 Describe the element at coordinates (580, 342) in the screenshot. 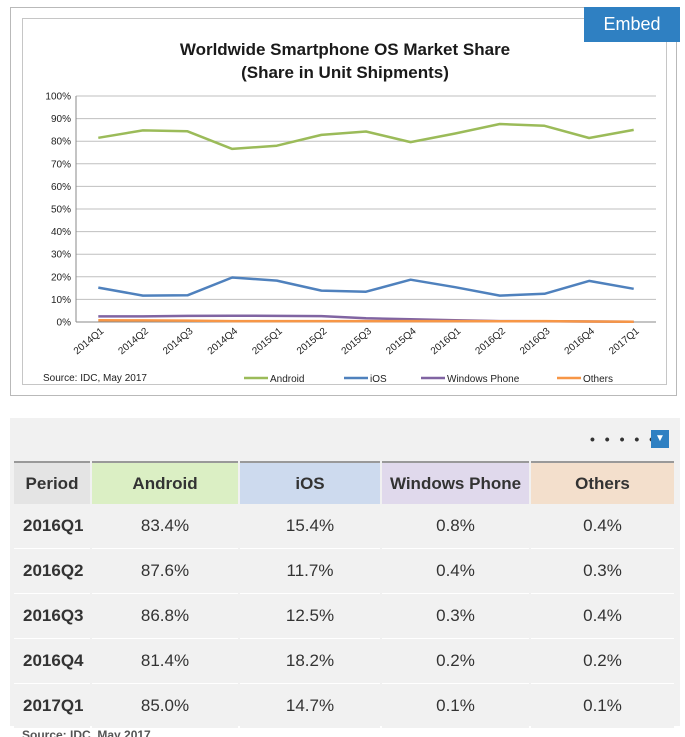

I see `x-tick-label: 2016Q4` at that location.